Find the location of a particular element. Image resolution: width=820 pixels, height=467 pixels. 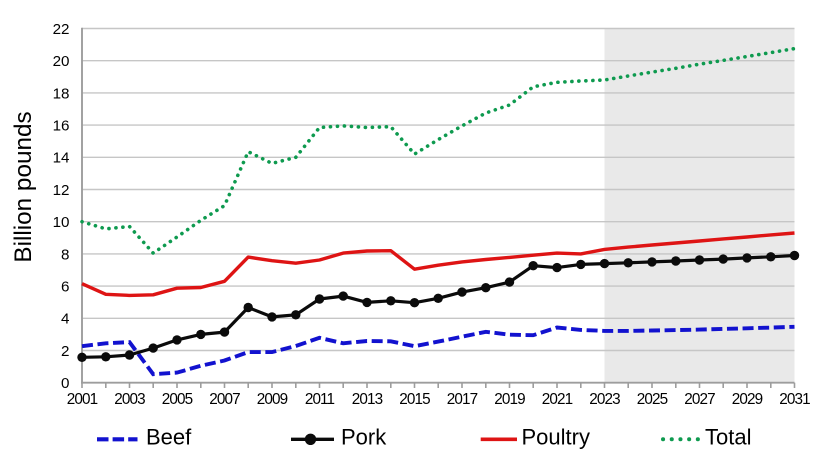

svg-text: 0 is located at coordinates (65, 383).